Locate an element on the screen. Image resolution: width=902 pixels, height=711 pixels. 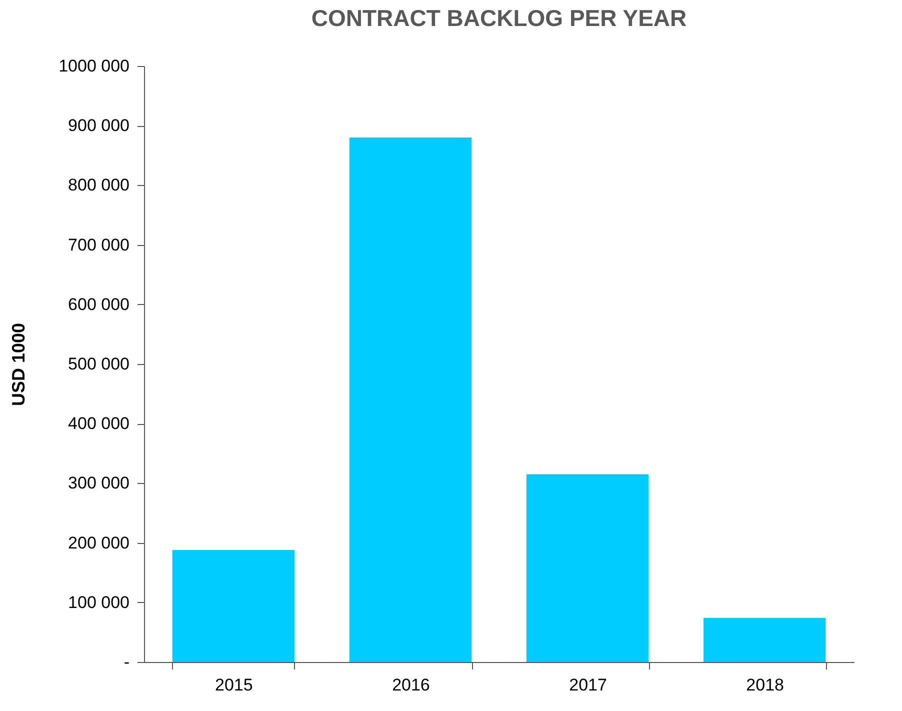
x-tick-label: 2018 is located at coordinates (765, 685).